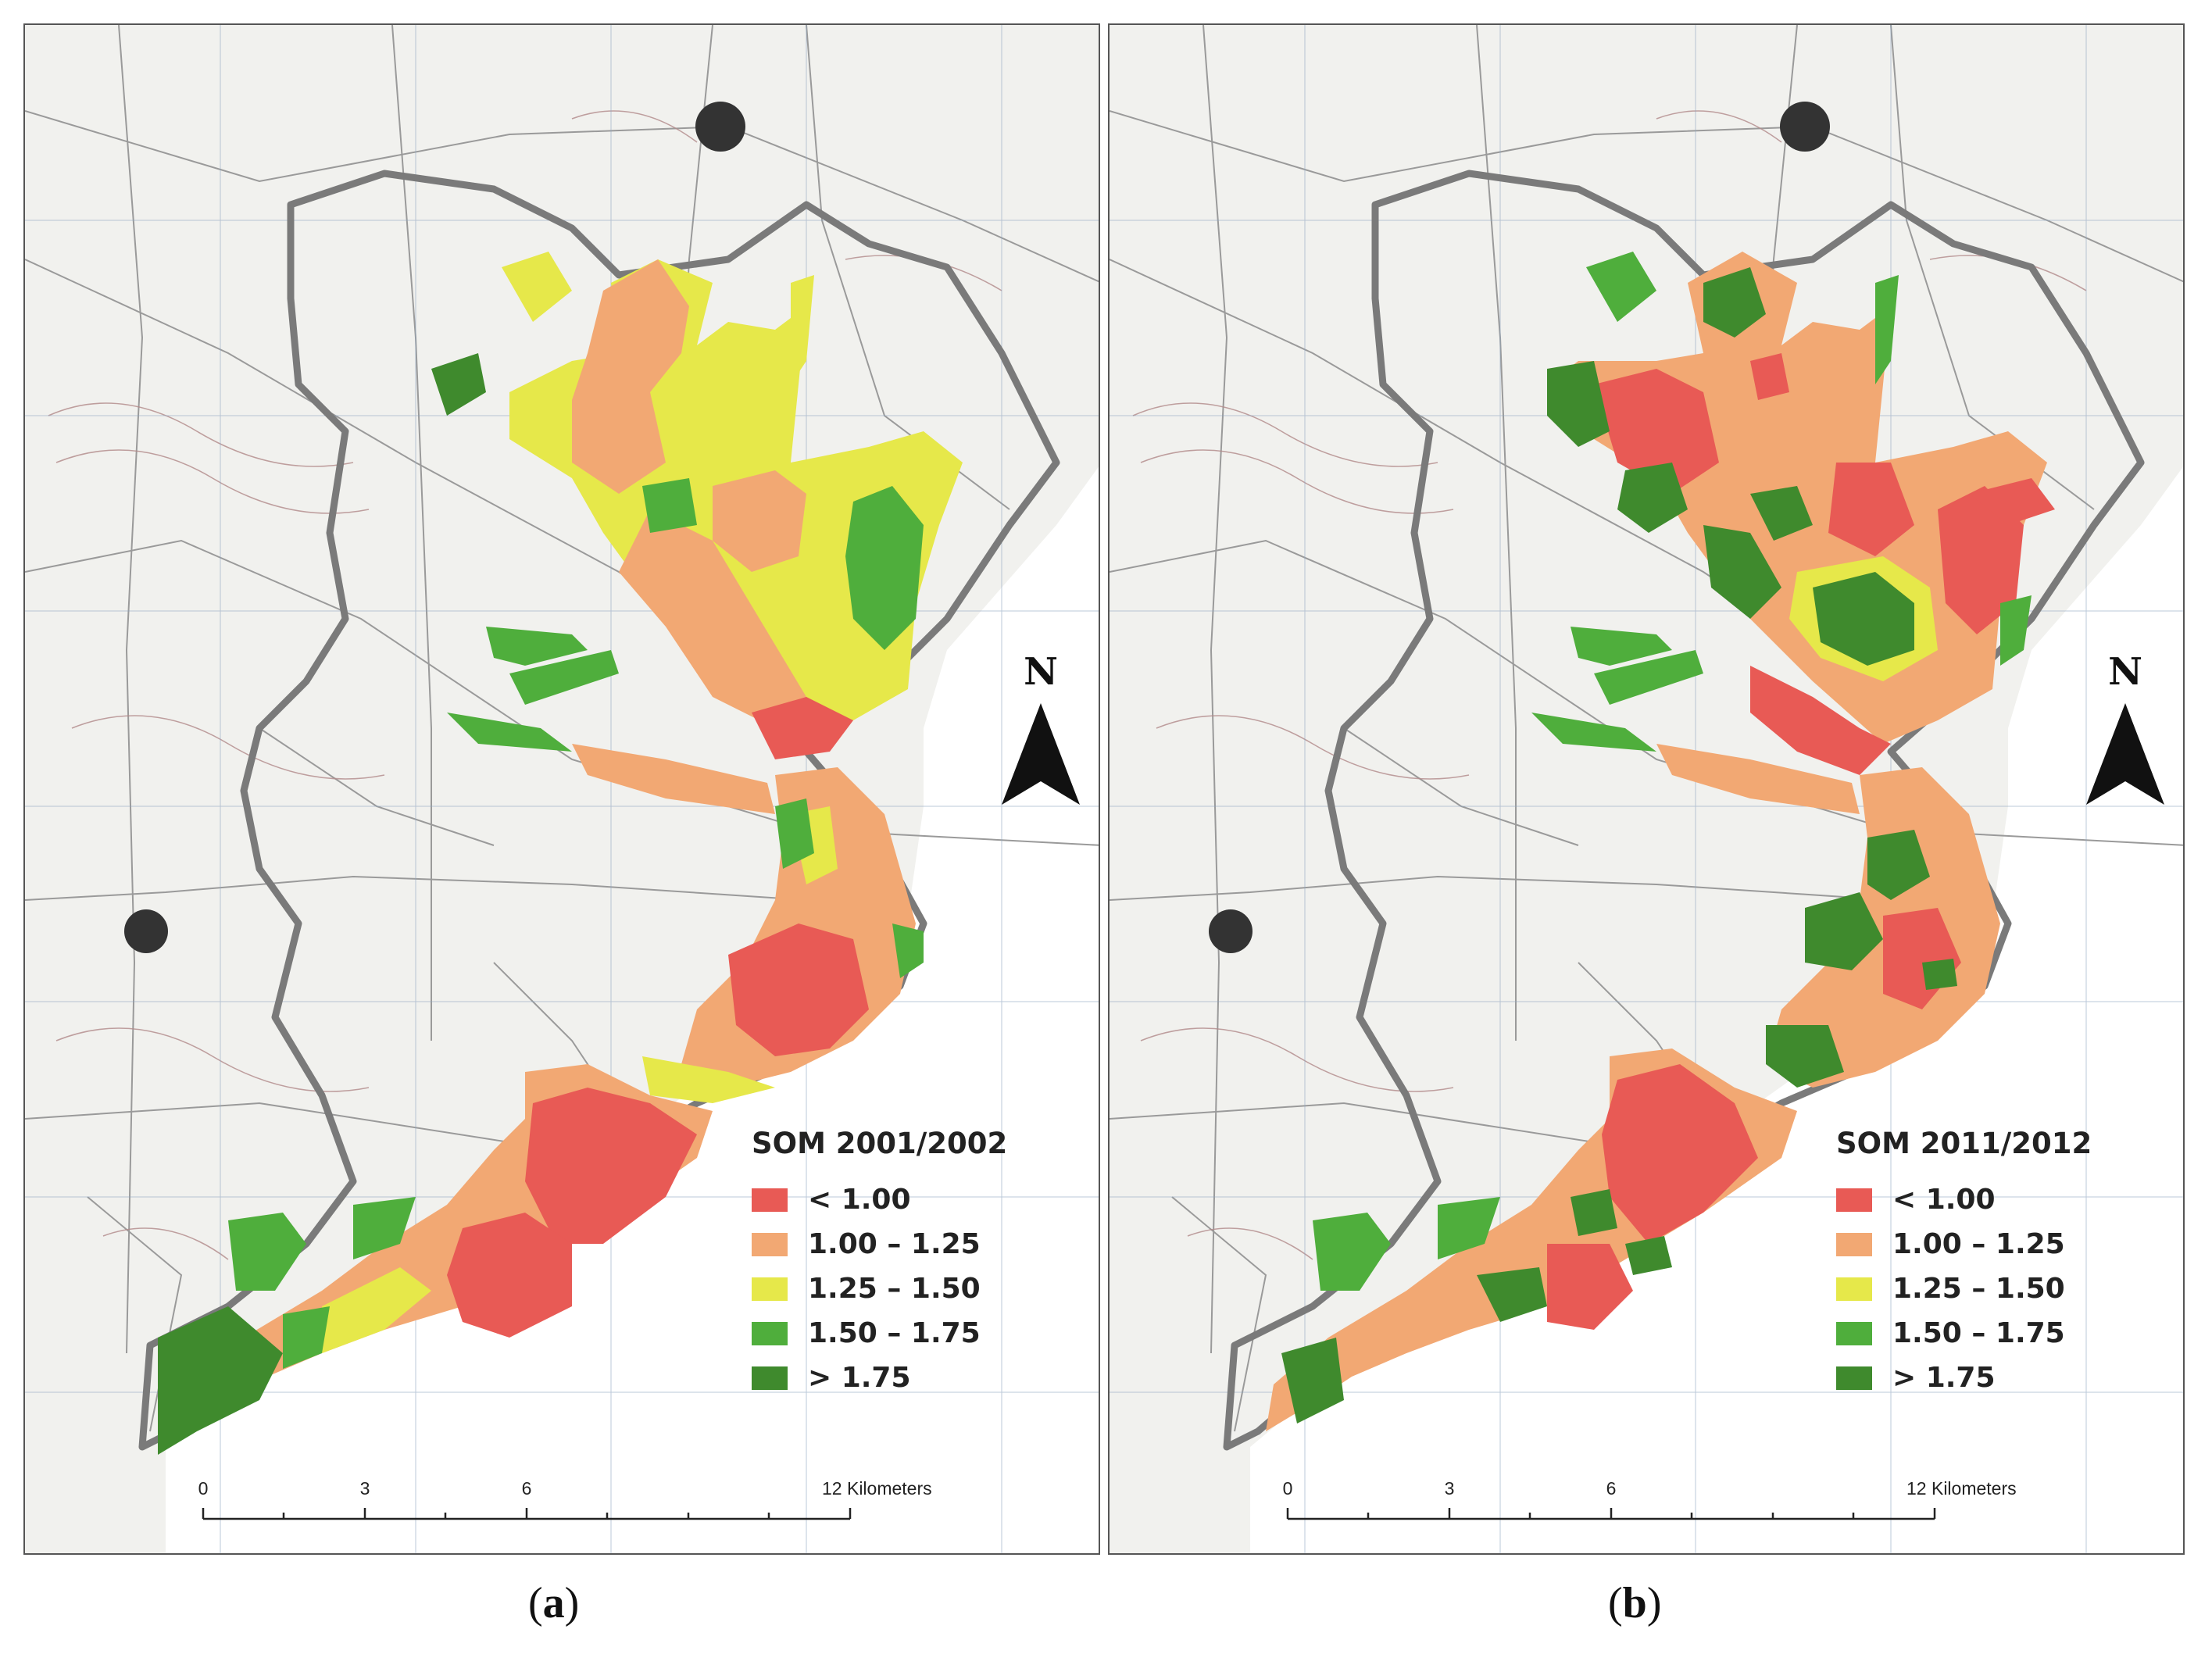  Describe the element at coordinates (859, 1200) in the screenshot. I see `legend-label: < 1.00` at that location.